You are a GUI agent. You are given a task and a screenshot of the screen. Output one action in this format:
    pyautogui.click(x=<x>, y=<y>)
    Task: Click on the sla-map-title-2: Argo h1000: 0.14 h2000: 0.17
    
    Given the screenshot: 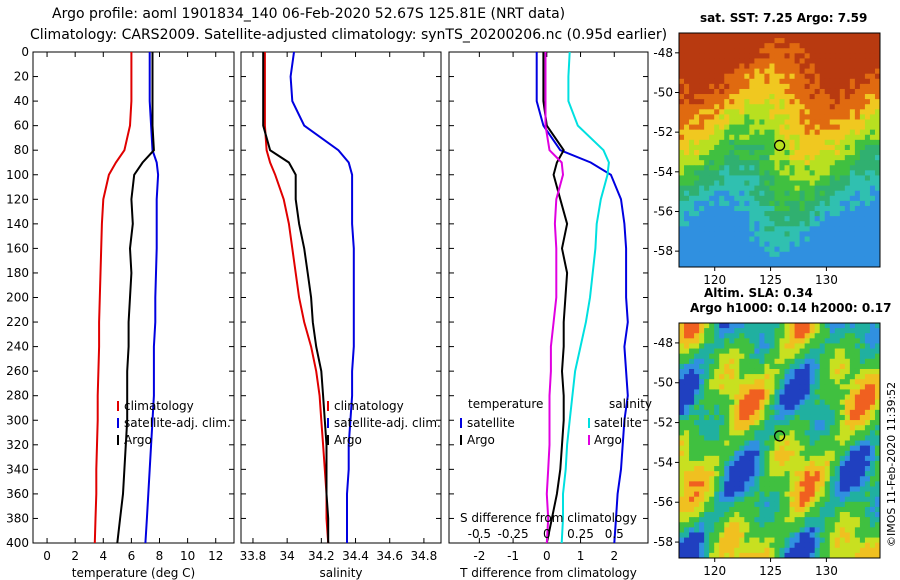 What is the action you would take?
    pyautogui.click(x=791, y=308)
    